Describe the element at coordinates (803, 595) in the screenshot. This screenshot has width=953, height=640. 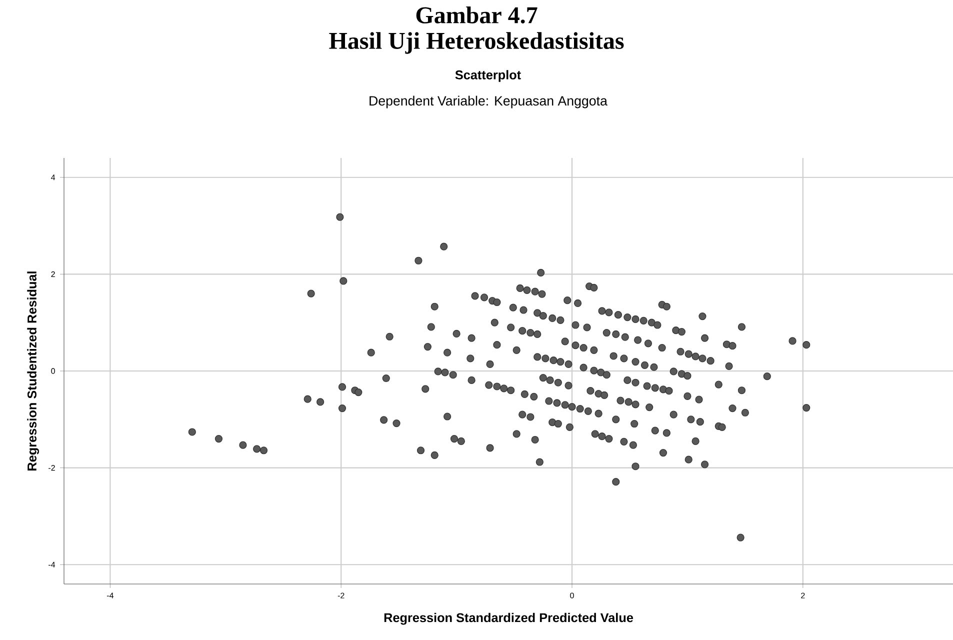
I see `x-tick-label: 2` at that location.